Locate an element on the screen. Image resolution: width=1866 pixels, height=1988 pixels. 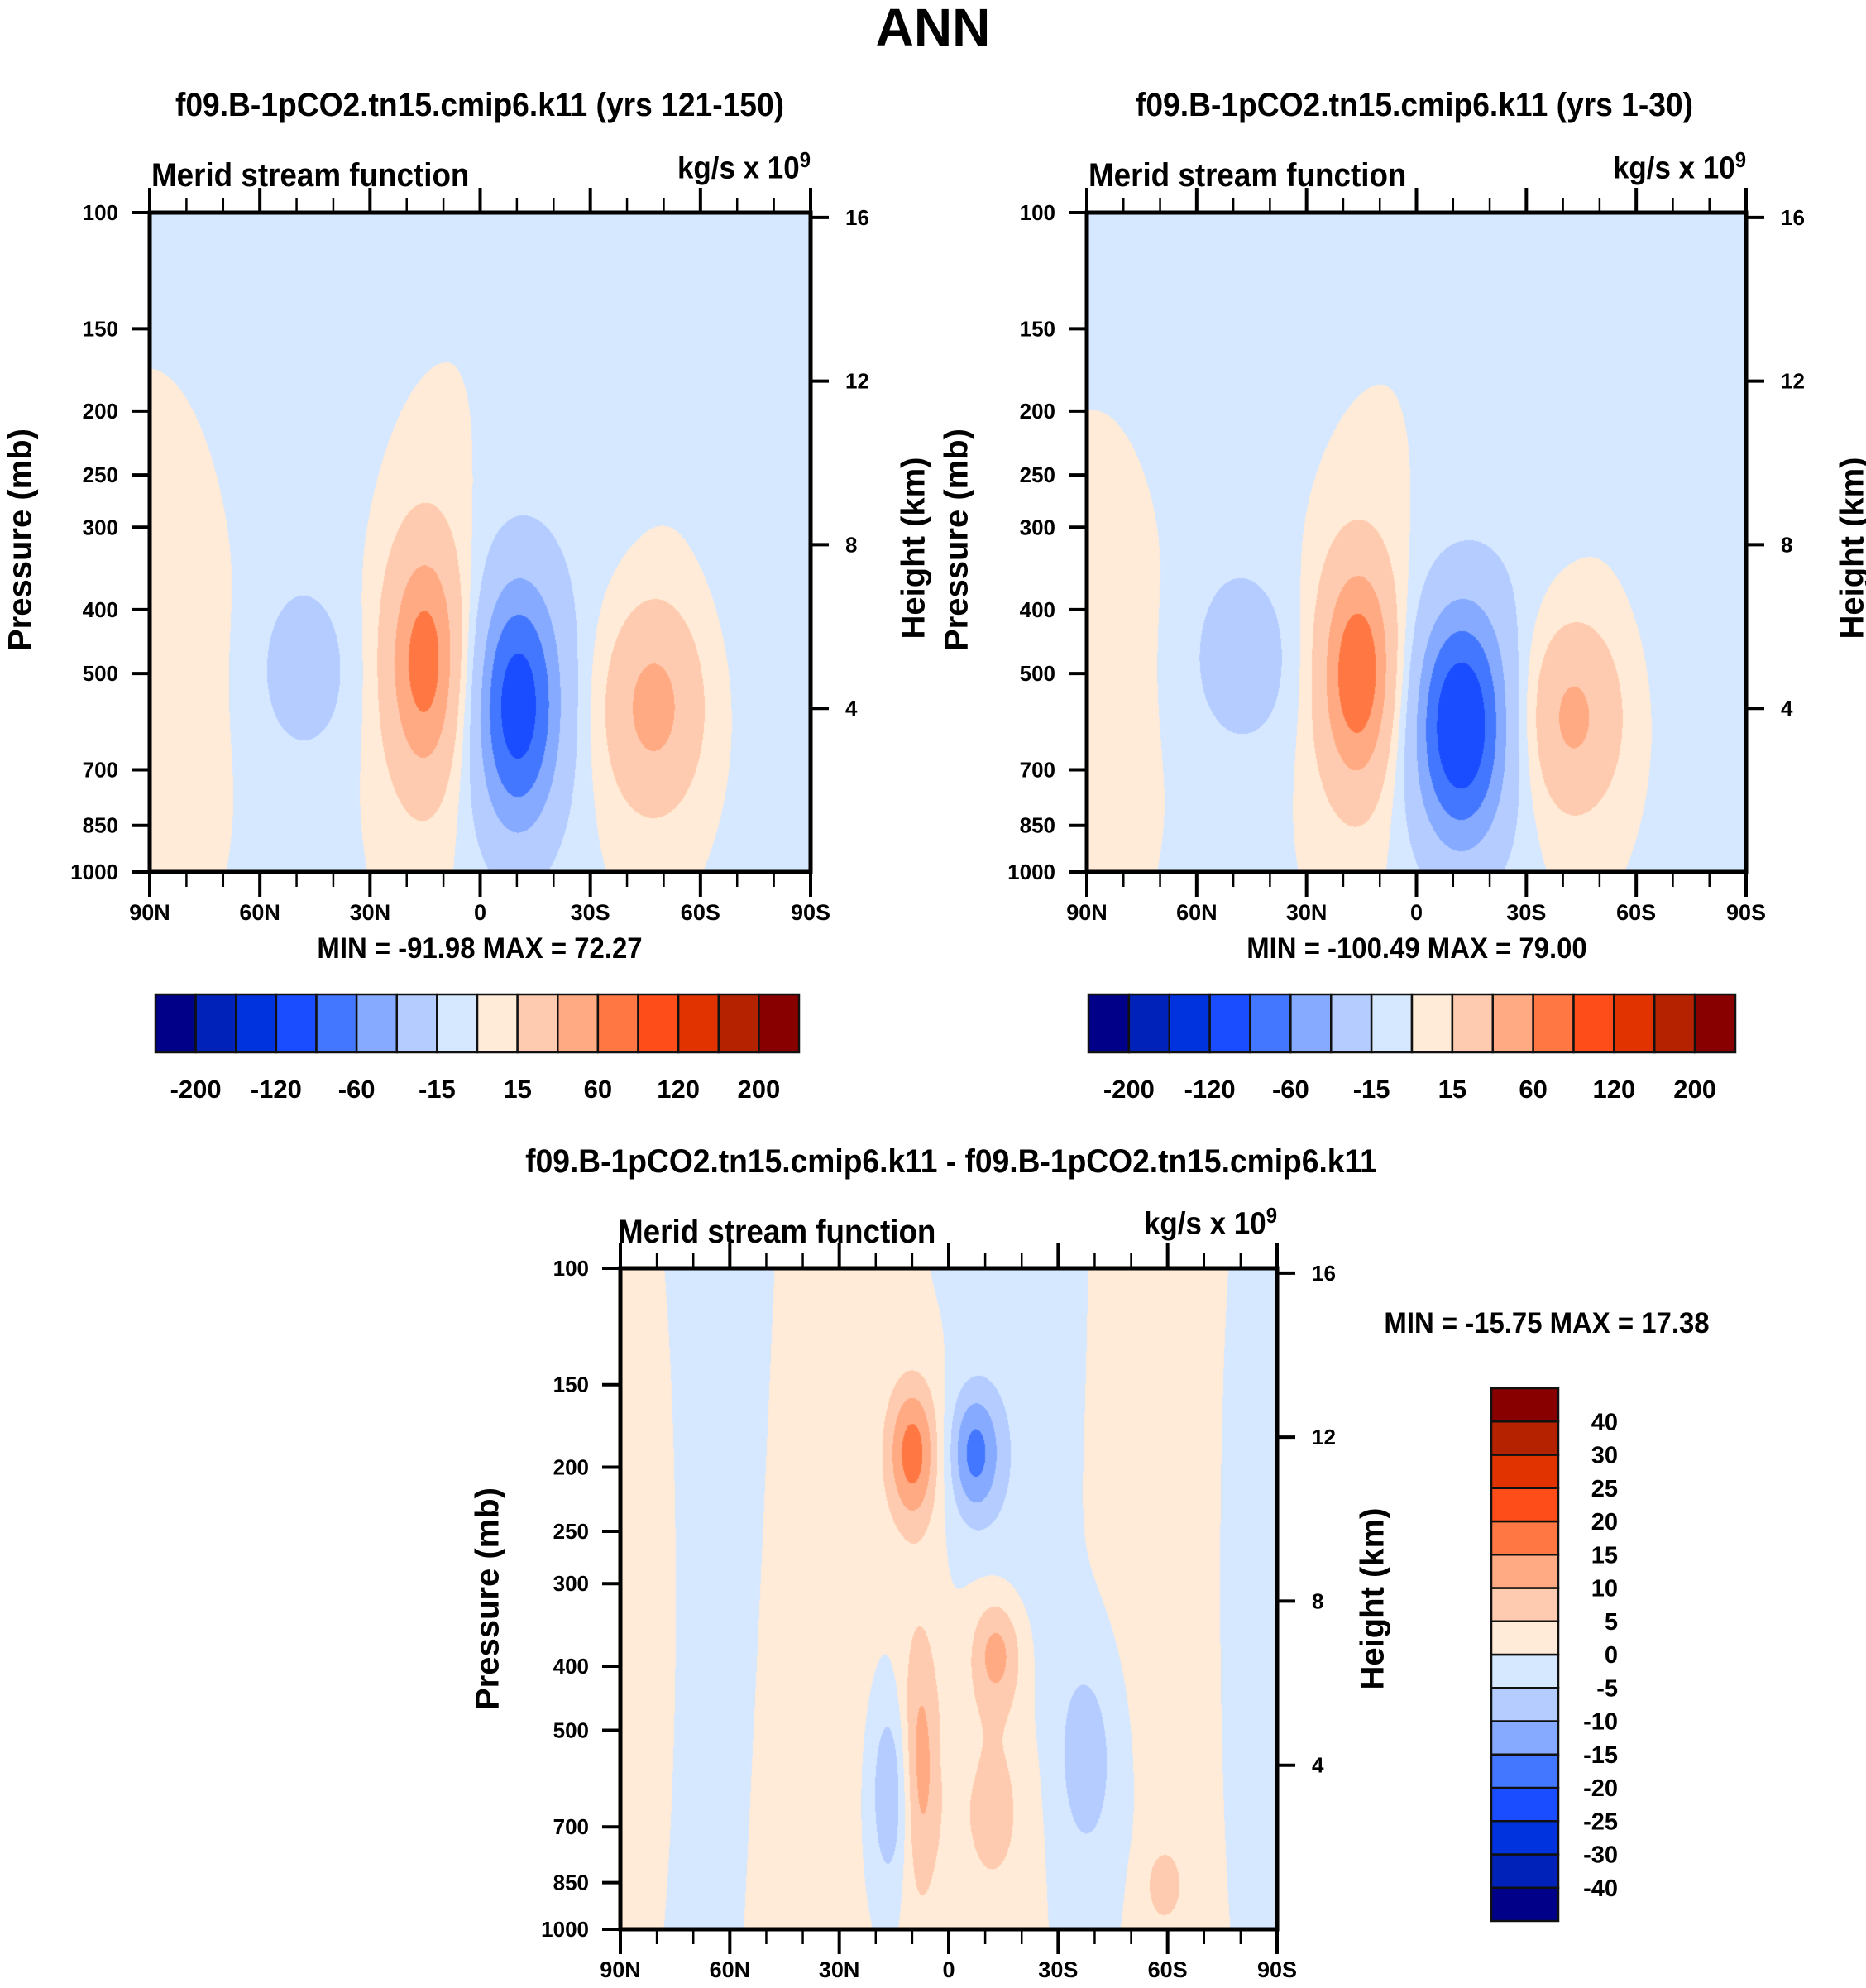
x-tick-label: 90S is located at coordinates (1746, 912).